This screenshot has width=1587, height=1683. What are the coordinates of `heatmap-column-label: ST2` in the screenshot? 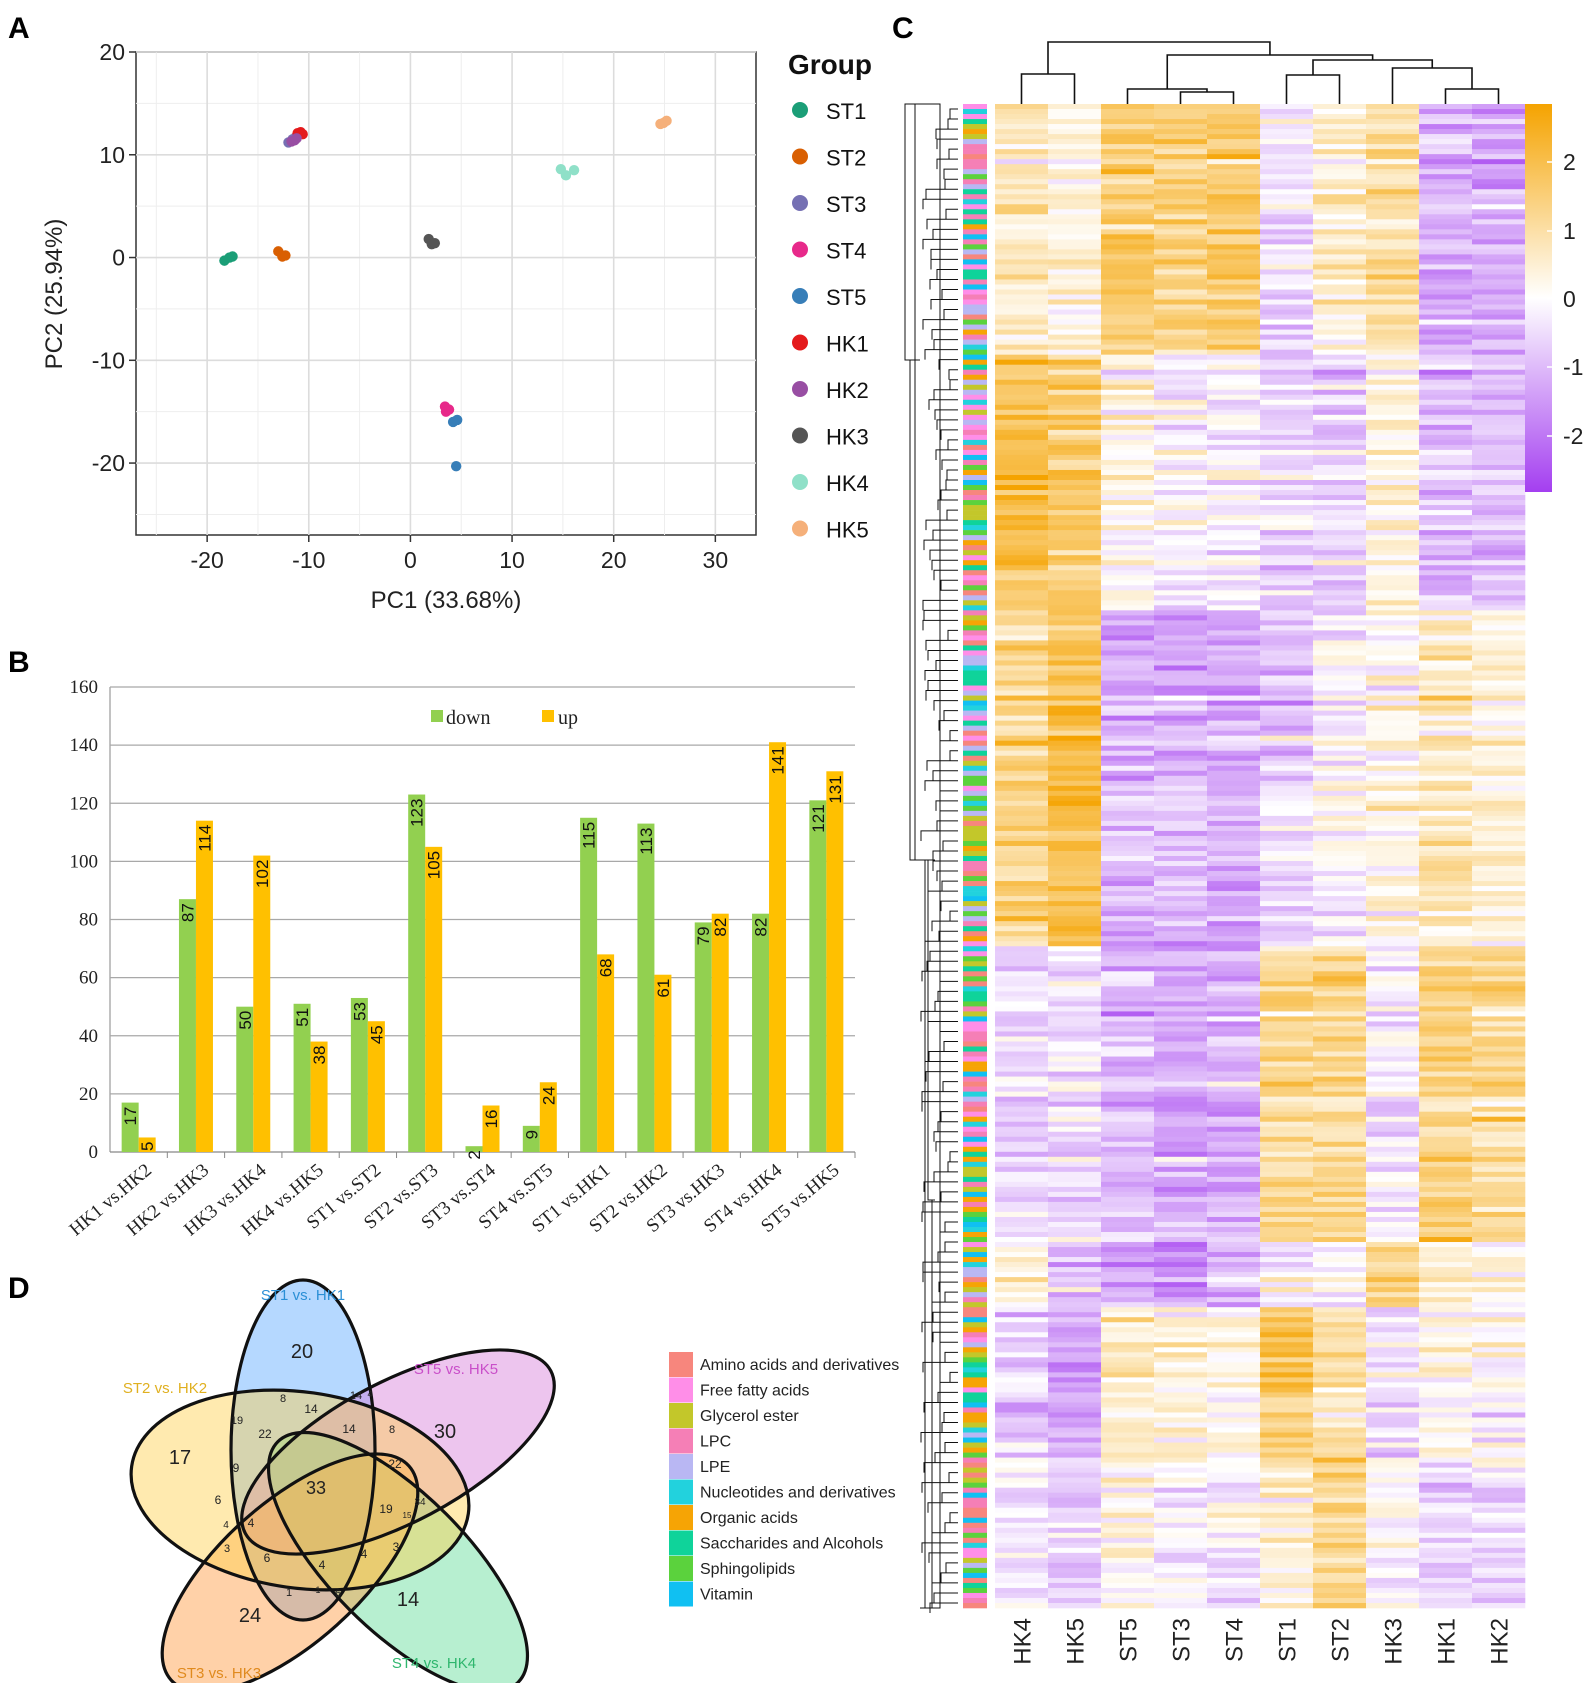 It's located at (1341, 1640).